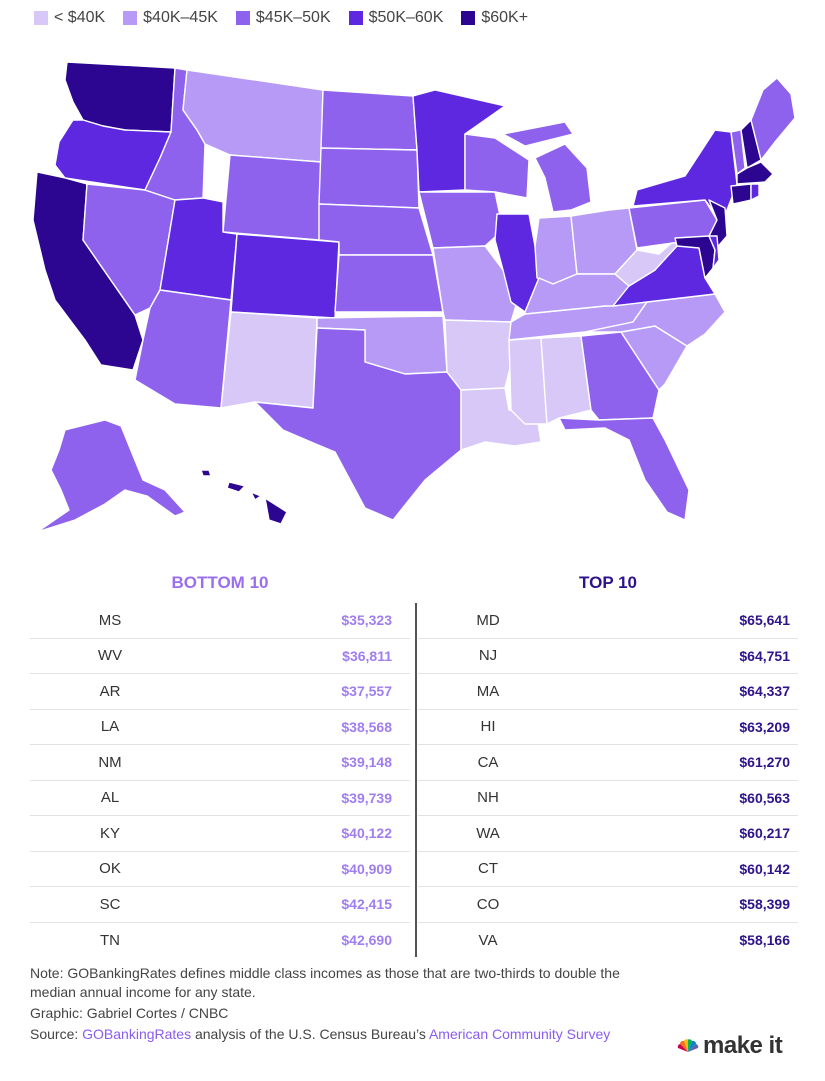  Describe the element at coordinates (220, 582) in the screenshot. I see `bottom-10-title: BOTTOM 10` at that location.